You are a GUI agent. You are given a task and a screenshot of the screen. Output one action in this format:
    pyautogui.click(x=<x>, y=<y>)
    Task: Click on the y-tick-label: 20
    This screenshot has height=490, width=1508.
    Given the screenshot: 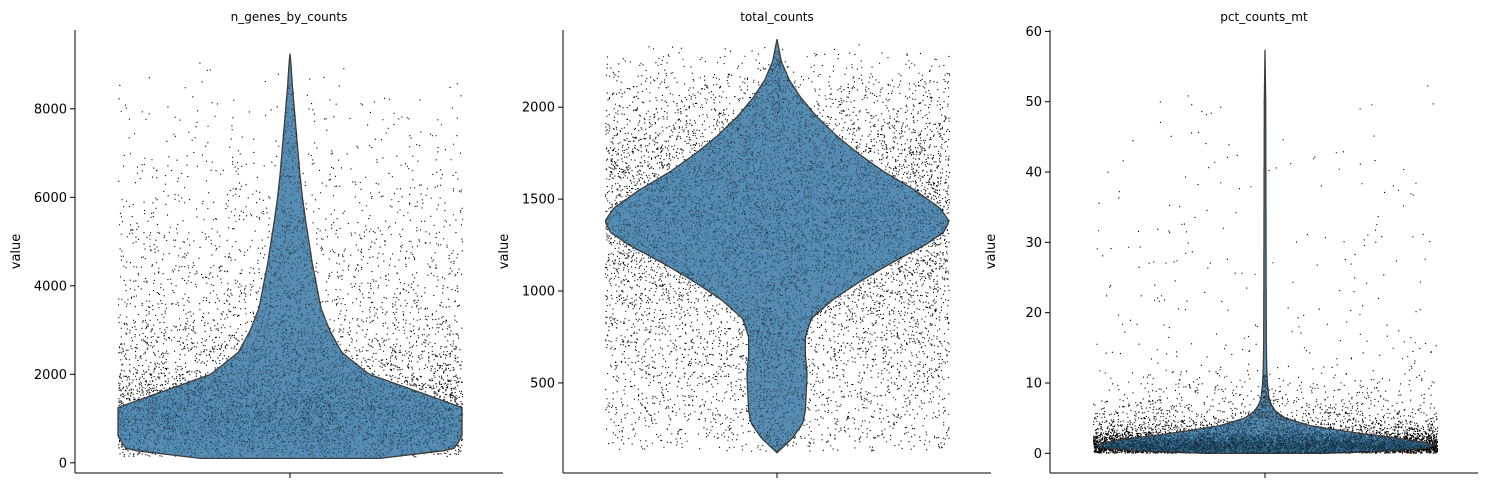 What is the action you would take?
    pyautogui.click(x=1033, y=313)
    